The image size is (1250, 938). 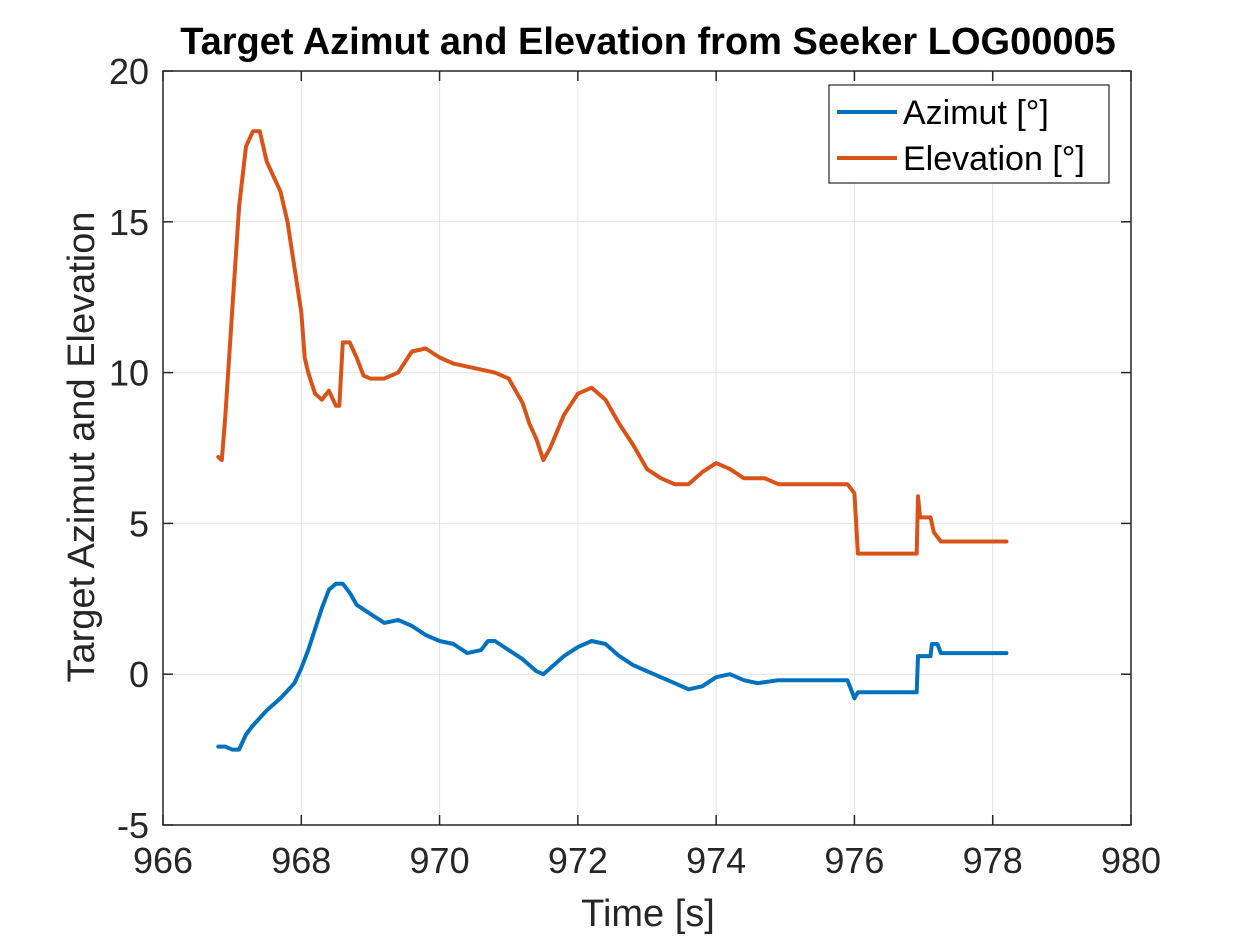 What do you see at coordinates (129, 222) in the screenshot?
I see `y-tick-label: 15` at bounding box center [129, 222].